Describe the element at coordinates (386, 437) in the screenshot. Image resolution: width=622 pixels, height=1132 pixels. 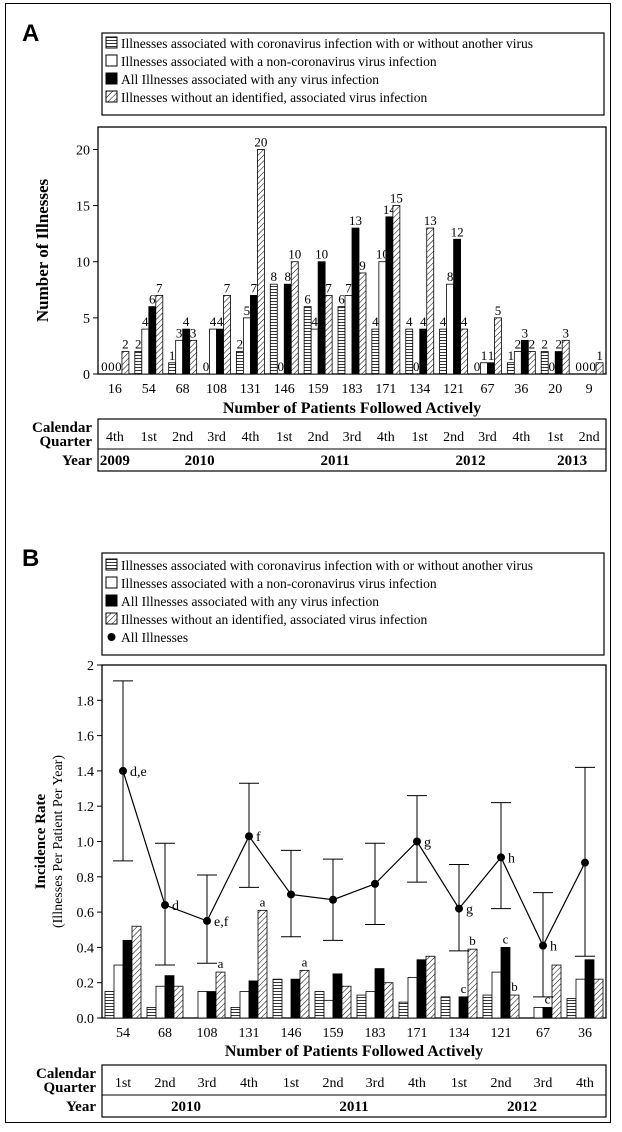
I see `pa-quarter-8: 4th` at that location.